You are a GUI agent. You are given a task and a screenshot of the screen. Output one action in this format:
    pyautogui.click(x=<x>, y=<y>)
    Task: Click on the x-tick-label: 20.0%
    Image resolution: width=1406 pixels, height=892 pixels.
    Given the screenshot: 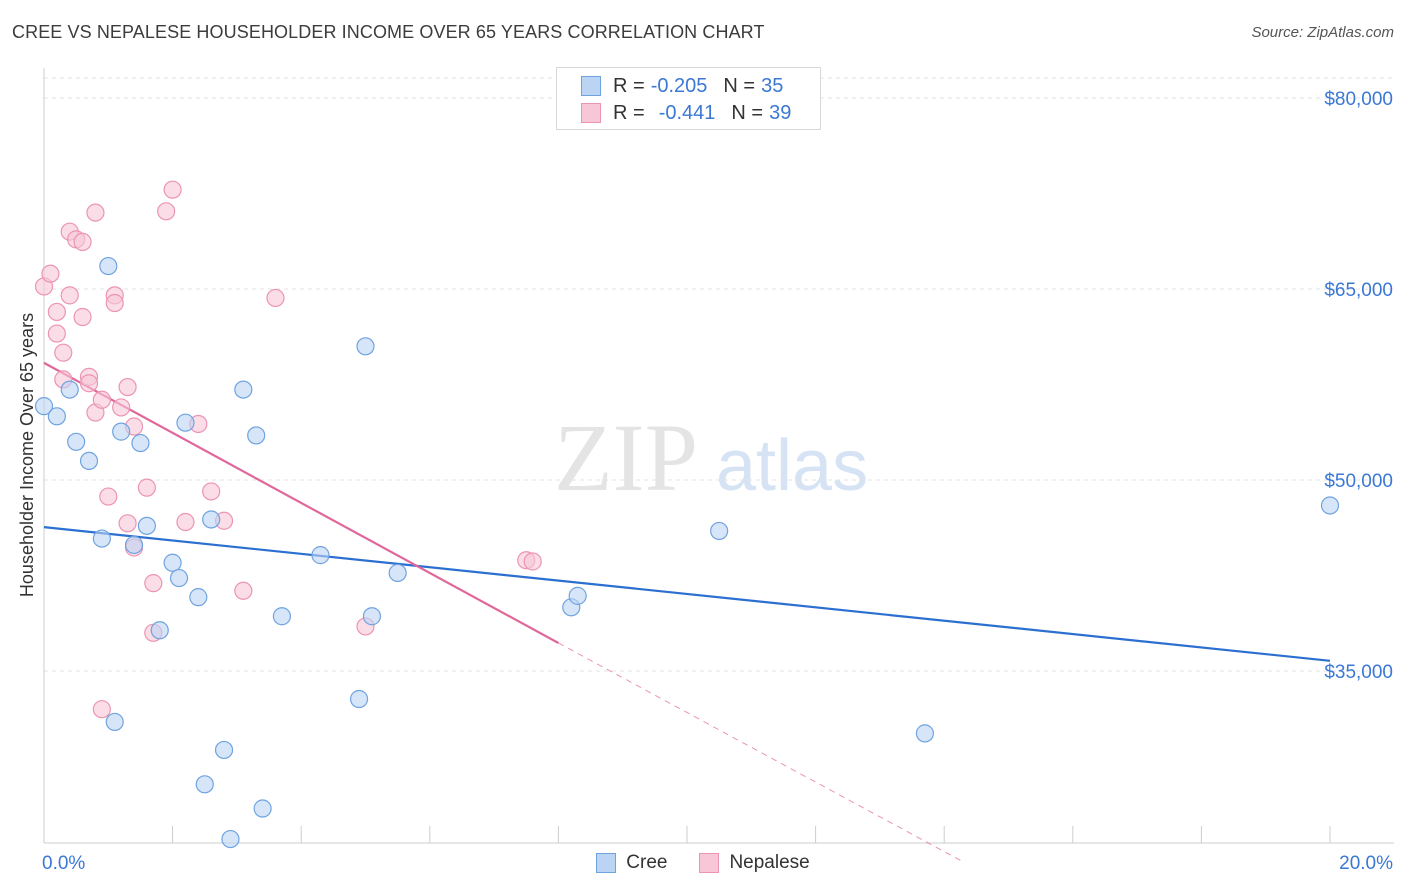 What is the action you would take?
    pyautogui.click(x=1366, y=863)
    